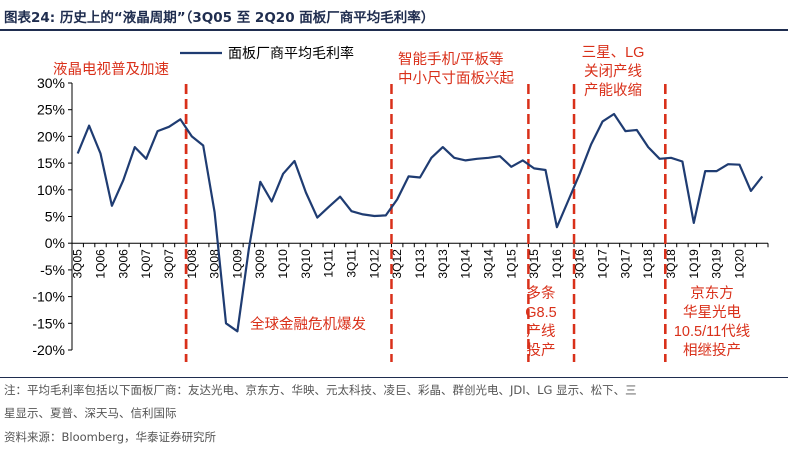  I want to click on event-annotation-text: 华星光电, so click(712, 312).